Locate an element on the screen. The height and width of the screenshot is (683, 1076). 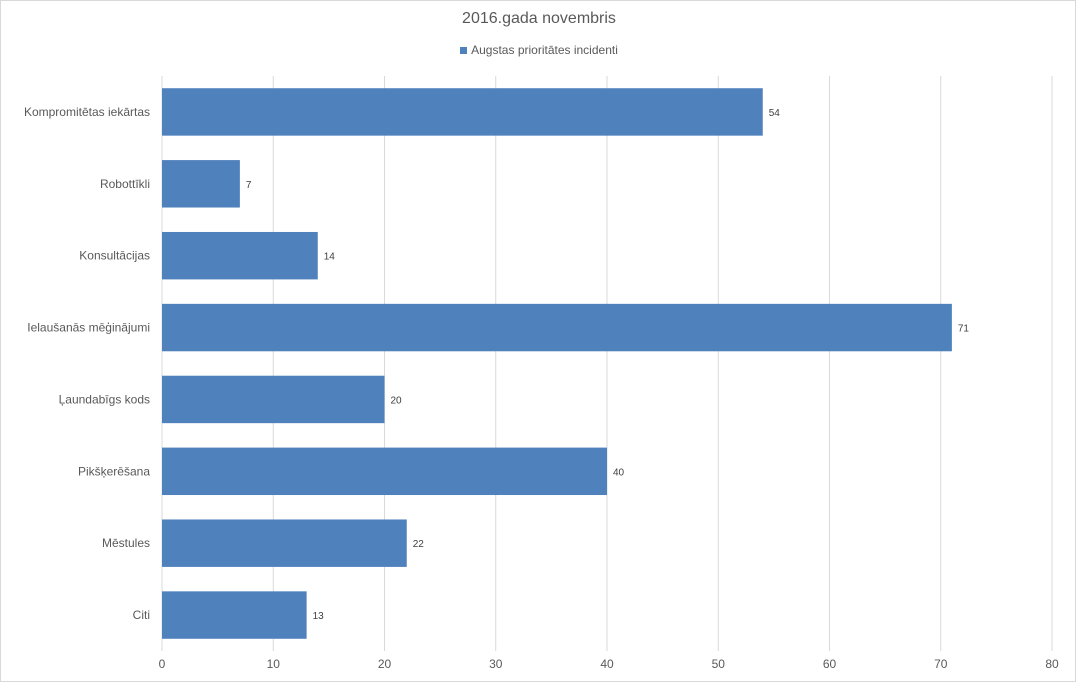
x-tick-label: 50 is located at coordinates (719, 664).